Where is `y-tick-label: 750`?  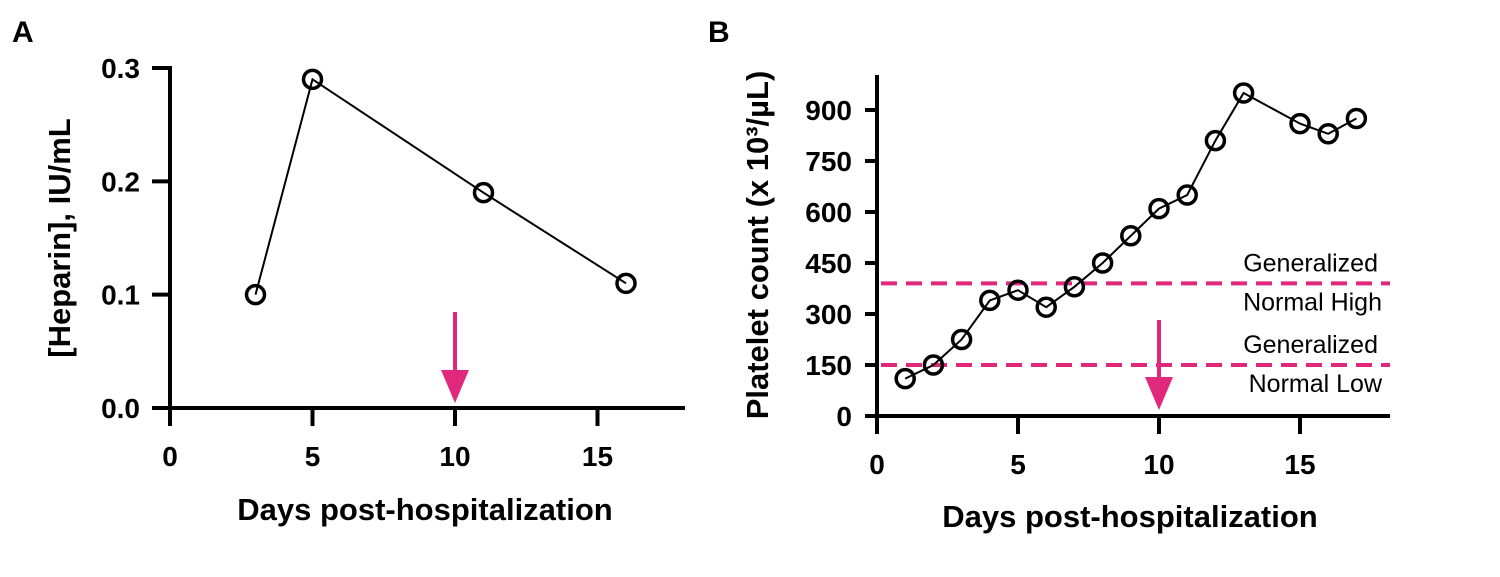 y-tick-label: 750 is located at coordinates (828, 161).